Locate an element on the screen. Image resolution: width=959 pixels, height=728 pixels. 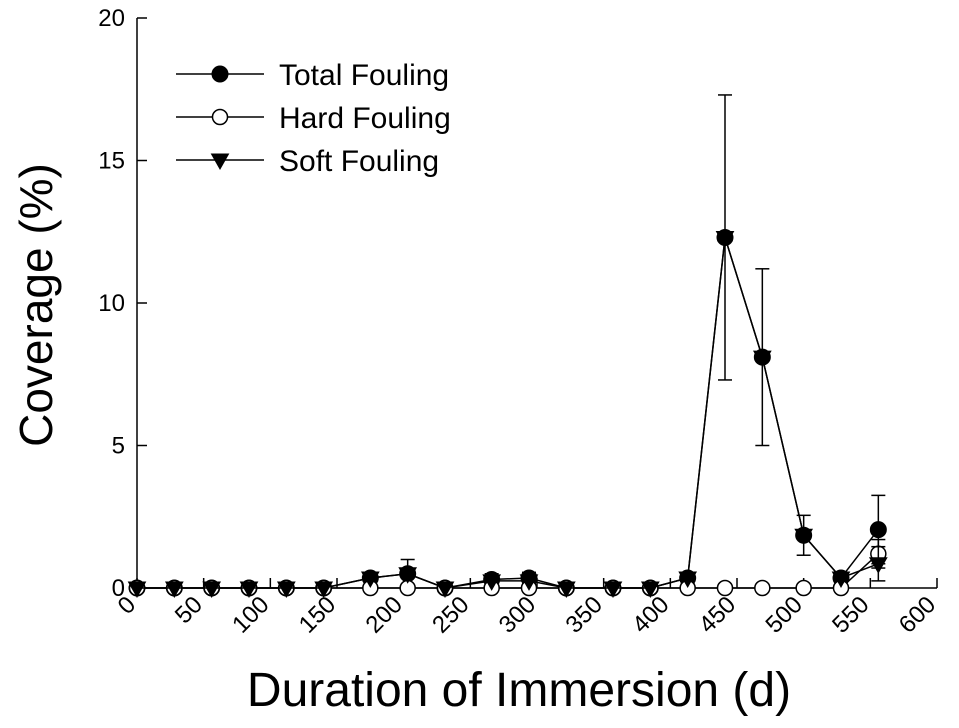
data-point-total-fouling is located at coordinates (878, 530).